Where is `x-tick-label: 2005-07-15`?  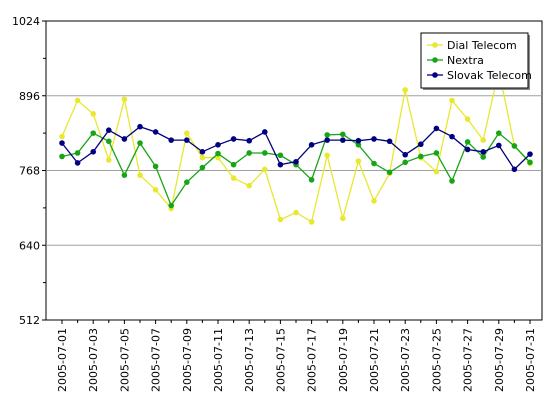 x-tick-label: 2005-07-15 is located at coordinates (280, 360).